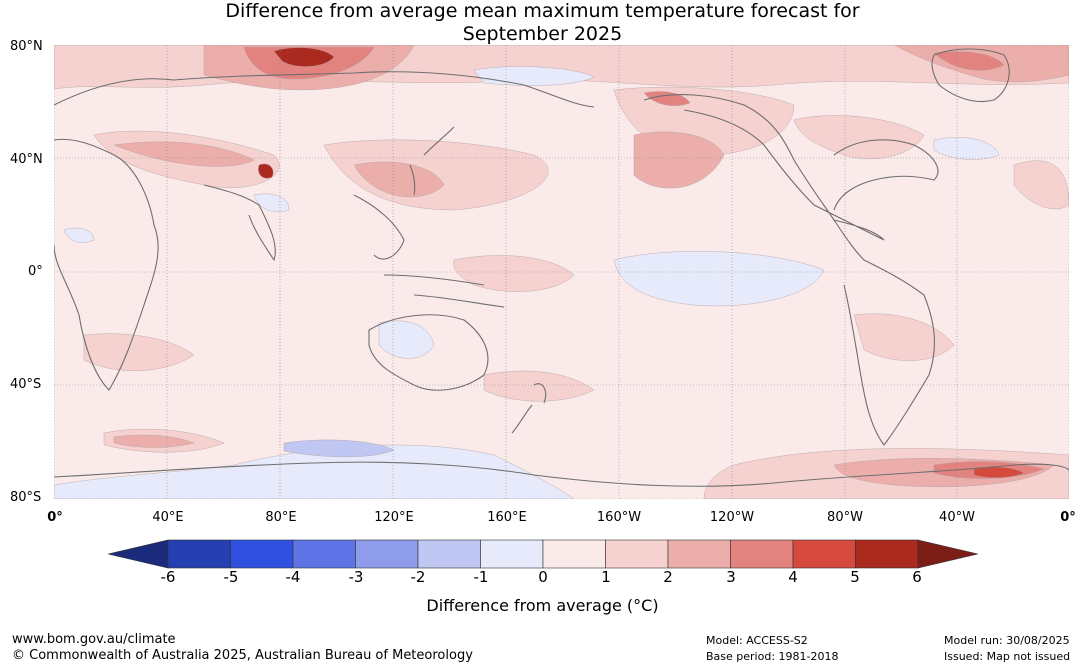 The width and height of the screenshot is (1085, 667). I want to click on lon-label-120e: 120°E, so click(394, 517).